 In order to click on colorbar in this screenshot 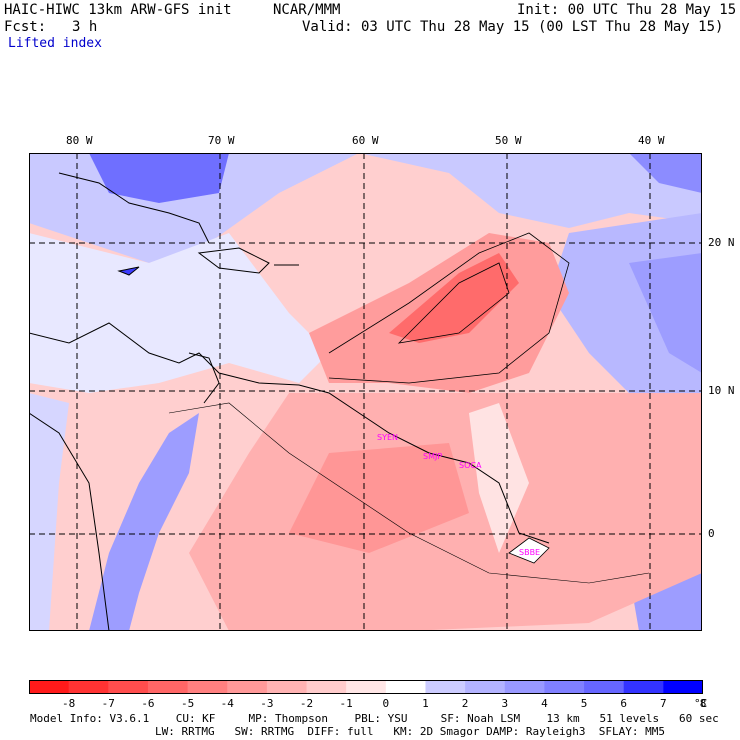, I will do `click(366, 687)`.